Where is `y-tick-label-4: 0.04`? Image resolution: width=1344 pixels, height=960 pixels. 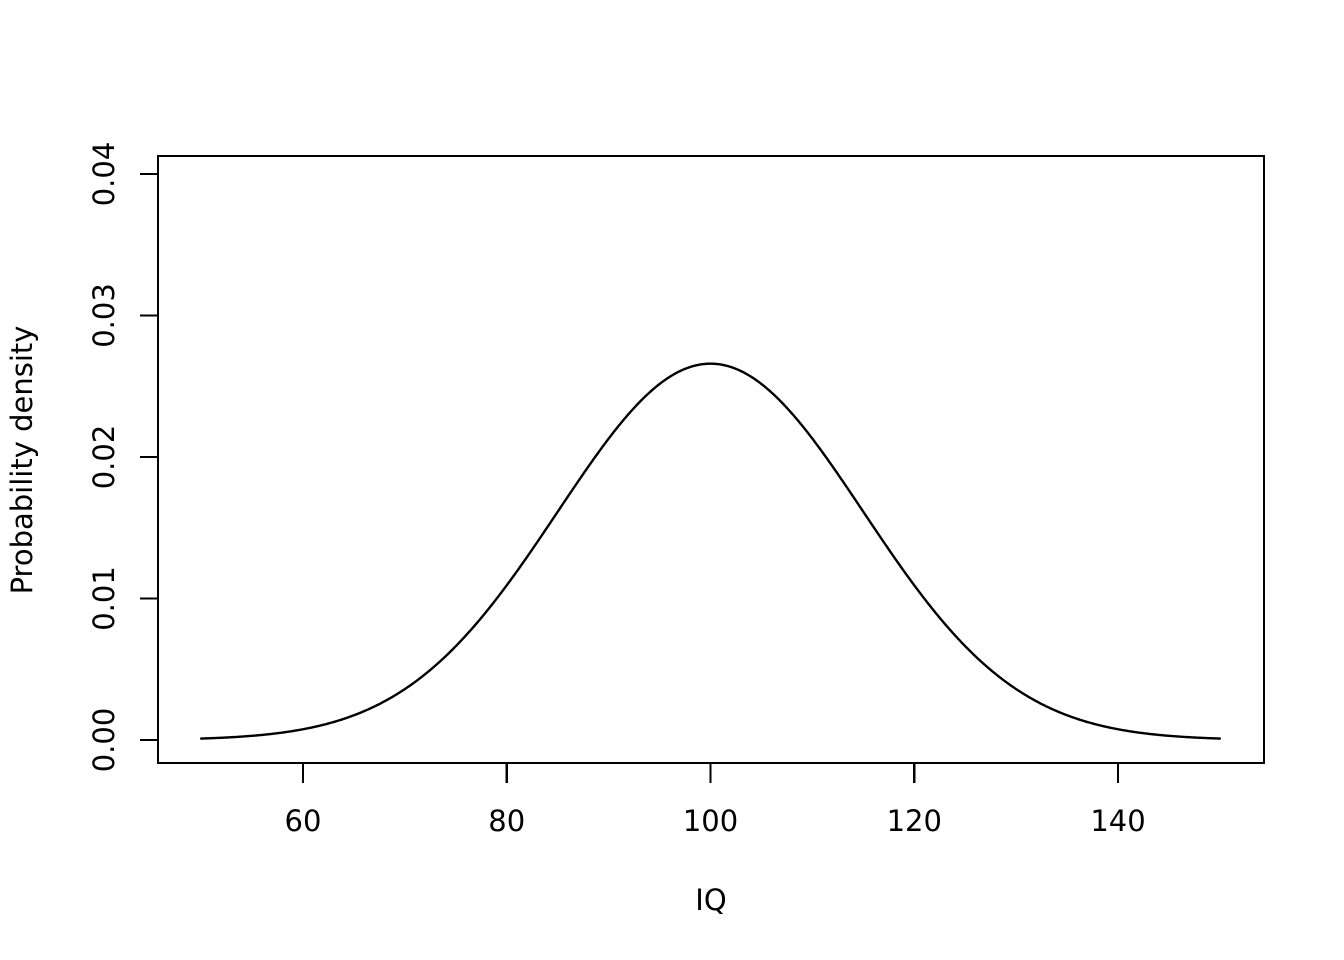 y-tick-label-4: 0.04 is located at coordinates (104, 174).